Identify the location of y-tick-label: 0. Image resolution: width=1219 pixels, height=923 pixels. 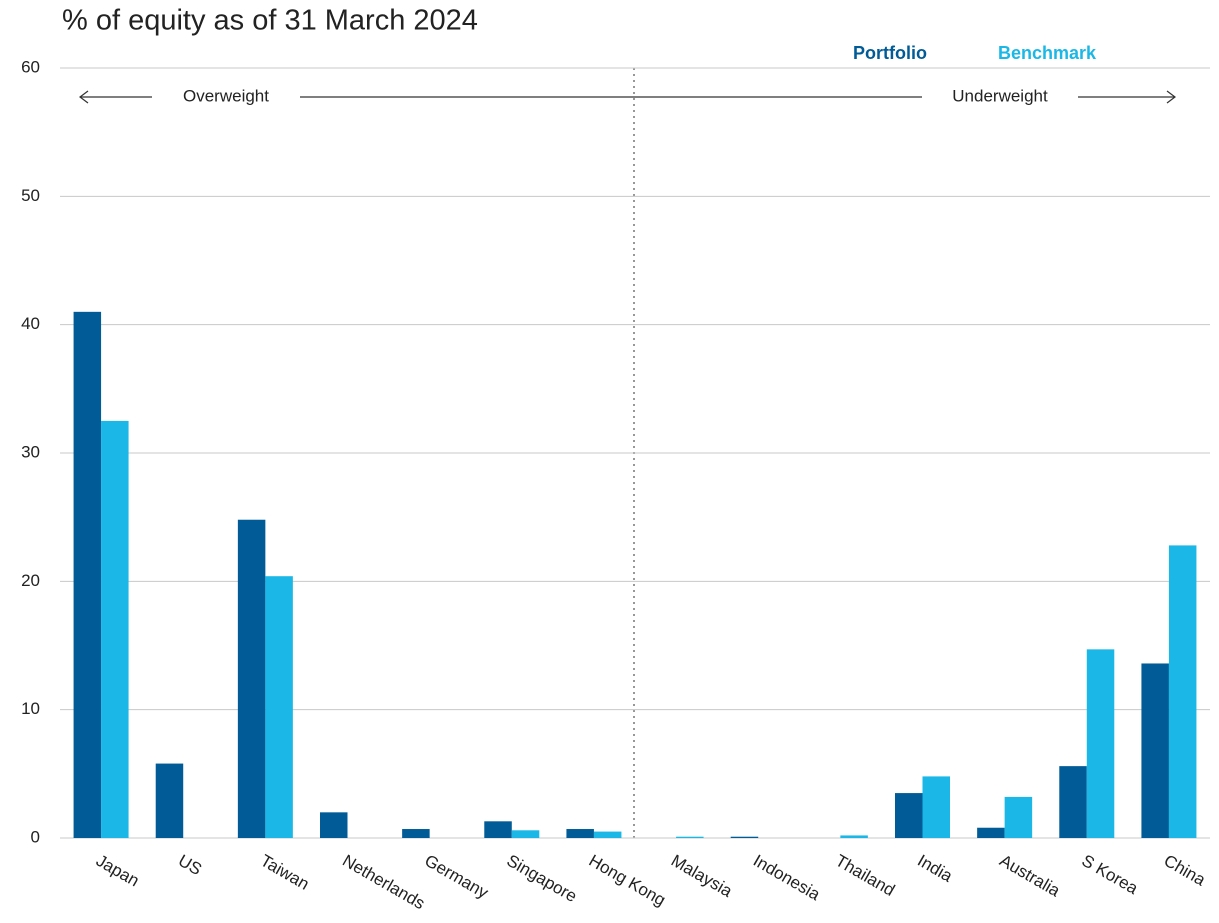
(35, 836).